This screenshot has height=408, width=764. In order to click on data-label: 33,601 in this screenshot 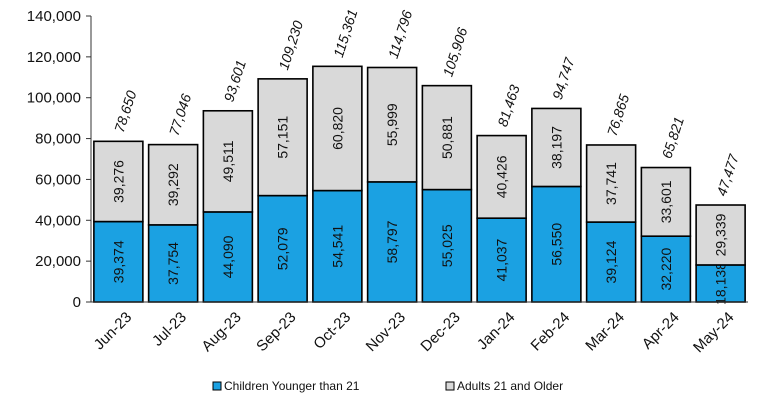, I will do `click(666, 201)`.